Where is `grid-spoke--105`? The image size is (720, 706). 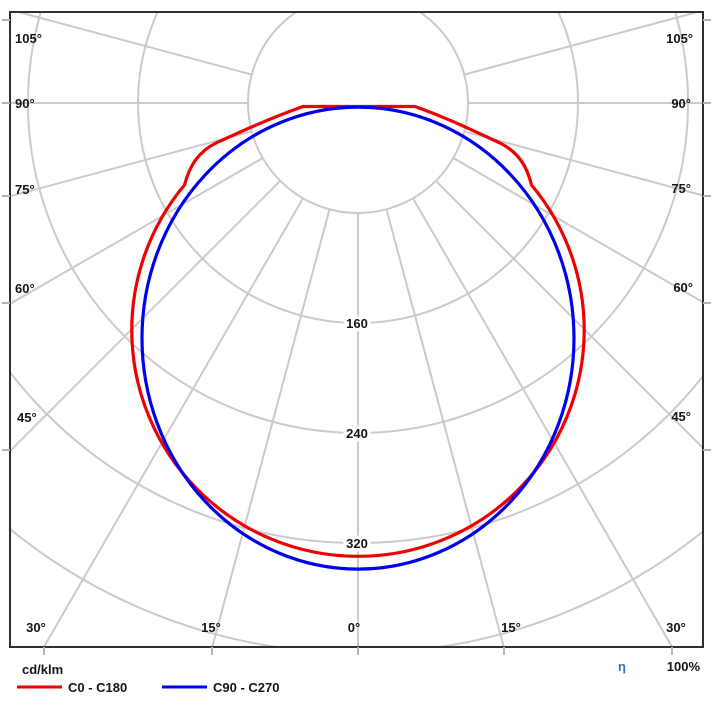 grid-spoke--105 is located at coordinates (135, 44).